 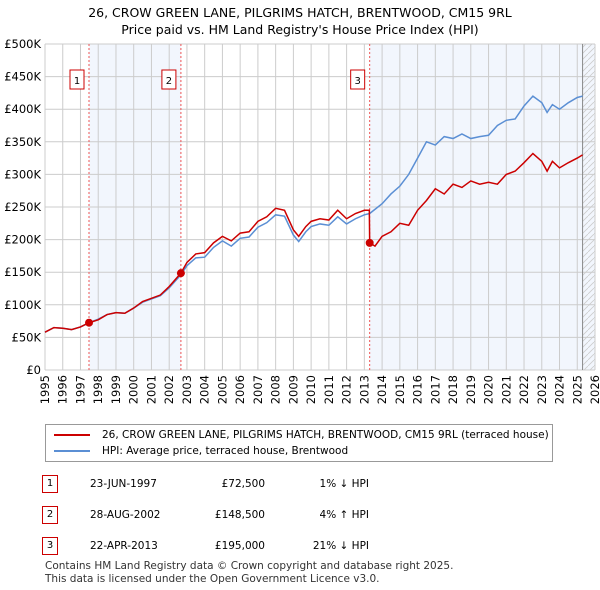 What do you see at coordinates (50, 515) in the screenshot?
I see `sale-number: 2` at bounding box center [50, 515].